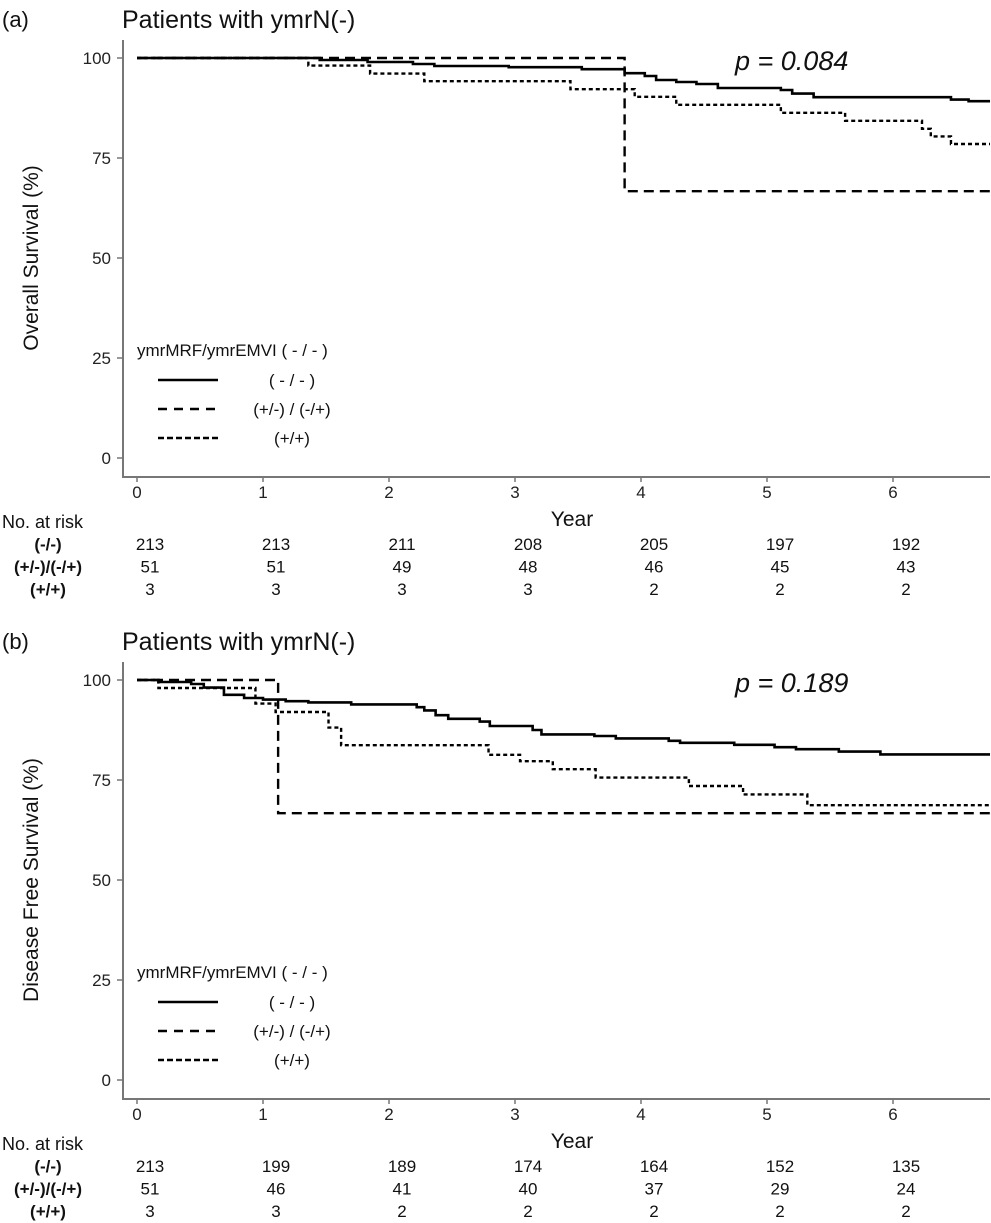  Describe the element at coordinates (791, 61) in the screenshot. I see `p-value: p = 0.084` at that location.